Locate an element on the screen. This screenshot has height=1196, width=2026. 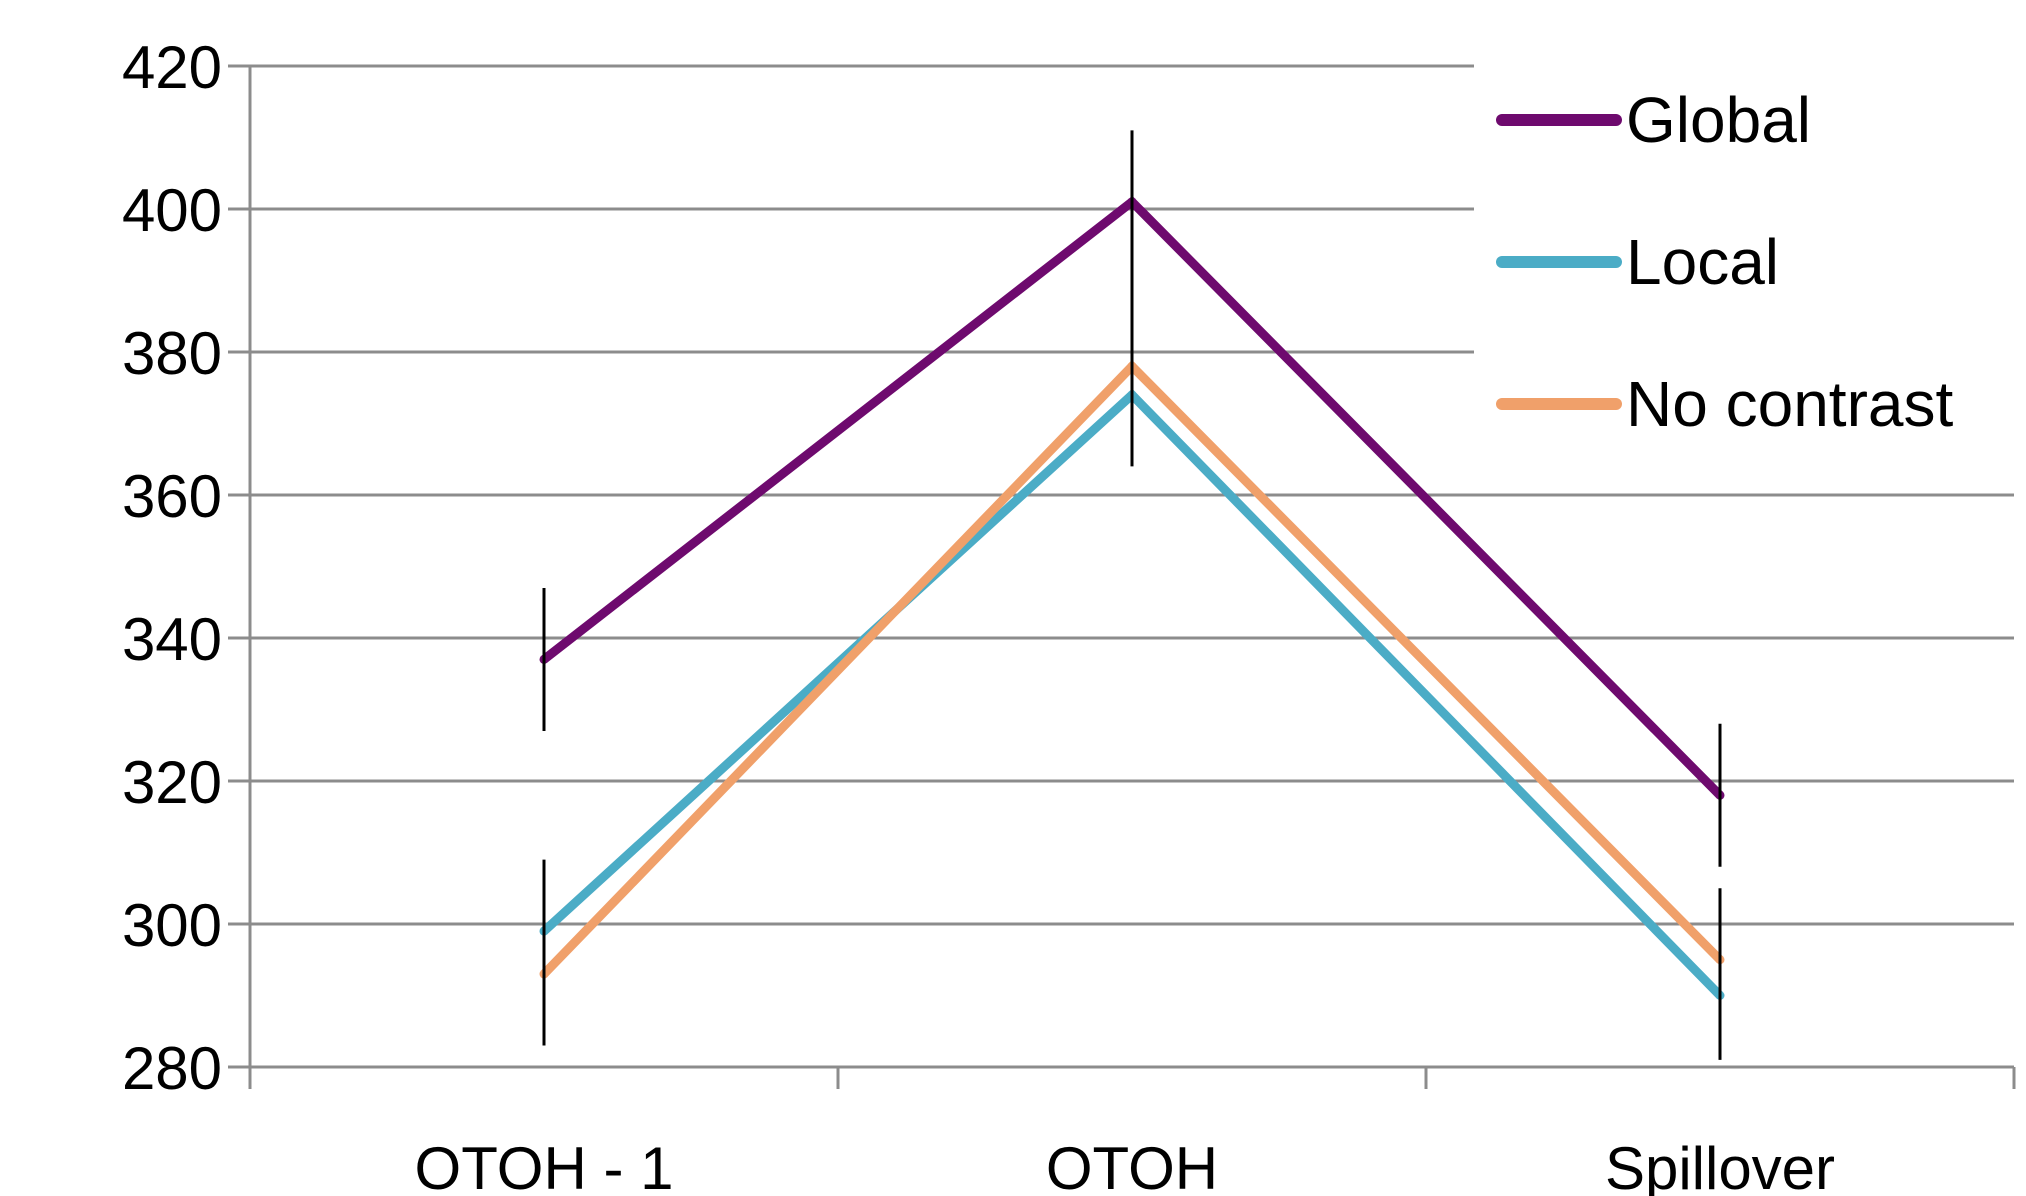
legend-label: Global is located at coordinates (1718, 120).